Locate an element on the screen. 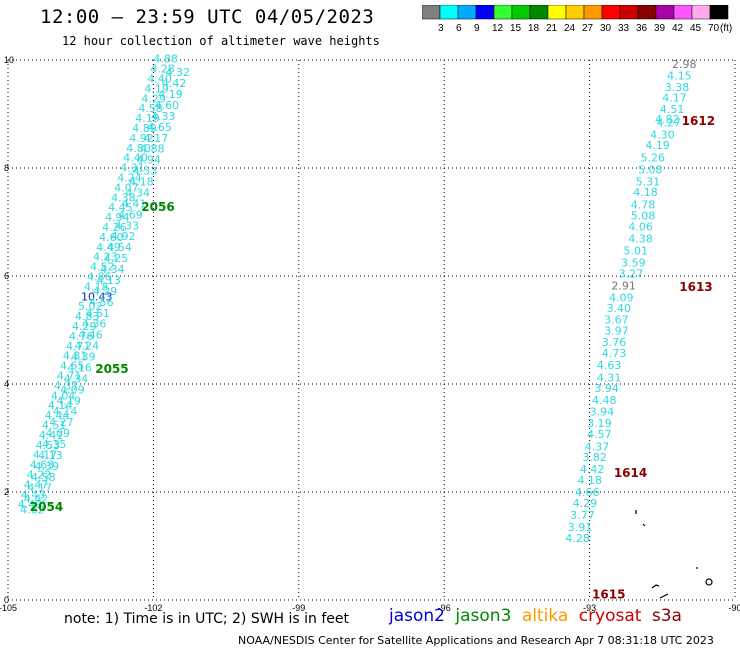 Image resolution: width=740 pixels, height=650 pixels. swh-value: 4.82 is located at coordinates (667, 119).